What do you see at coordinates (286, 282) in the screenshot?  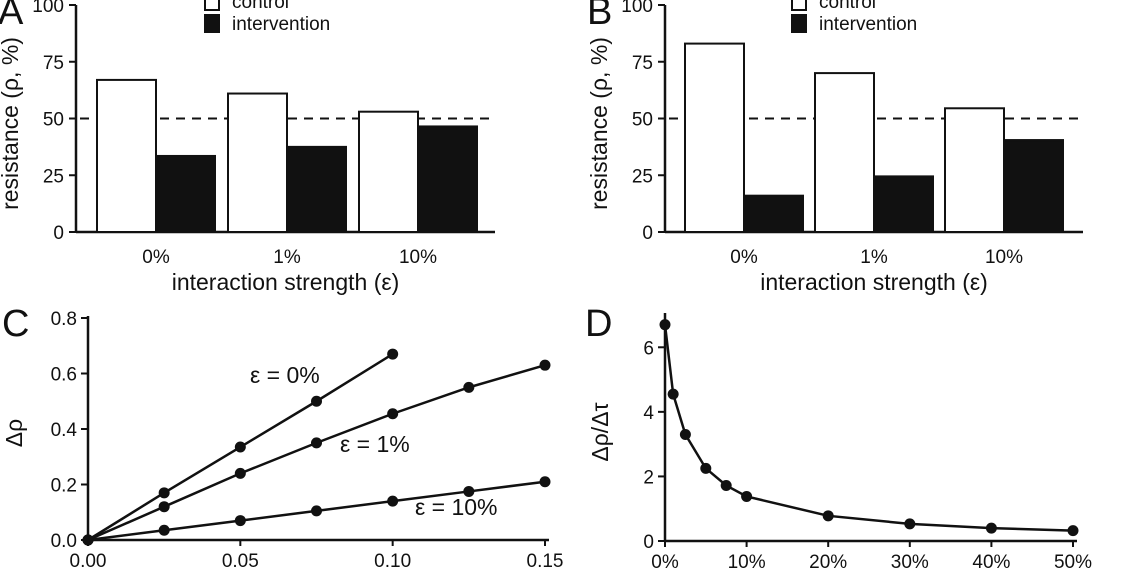 I see `panel-a-x-label: interaction strength (ε)` at bounding box center [286, 282].